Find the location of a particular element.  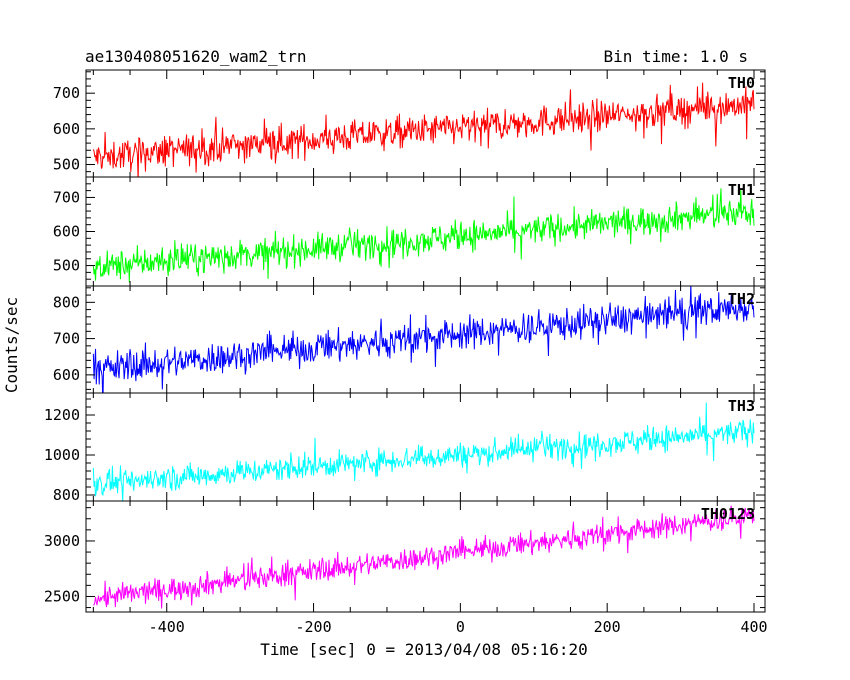

panel-th1: 500 600 700 TH1 is located at coordinates (409, 231).